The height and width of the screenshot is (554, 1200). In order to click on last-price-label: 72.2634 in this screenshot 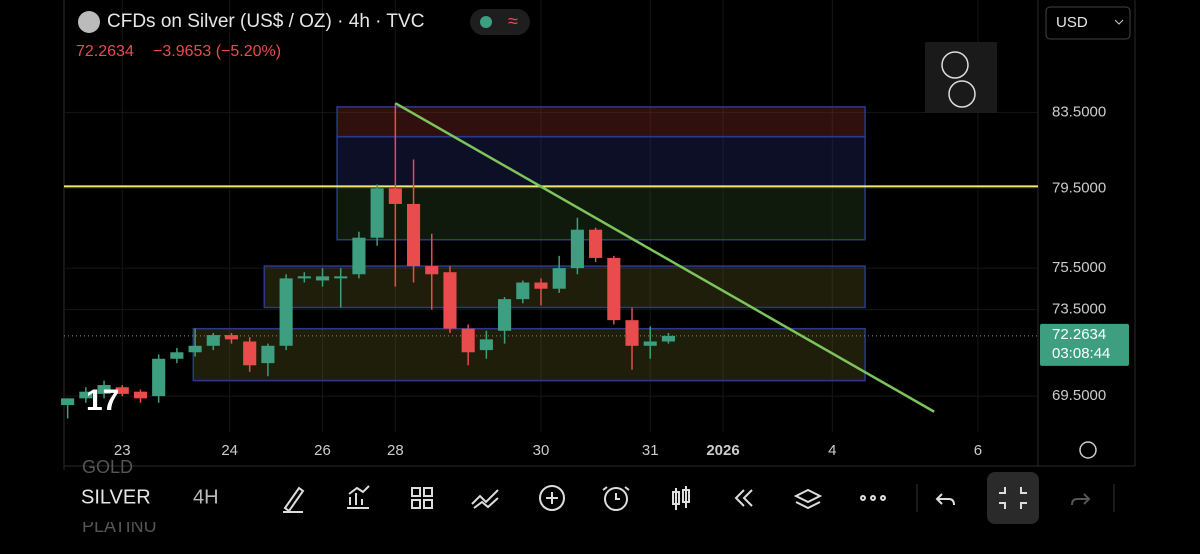, I will do `click(1079, 334)`.